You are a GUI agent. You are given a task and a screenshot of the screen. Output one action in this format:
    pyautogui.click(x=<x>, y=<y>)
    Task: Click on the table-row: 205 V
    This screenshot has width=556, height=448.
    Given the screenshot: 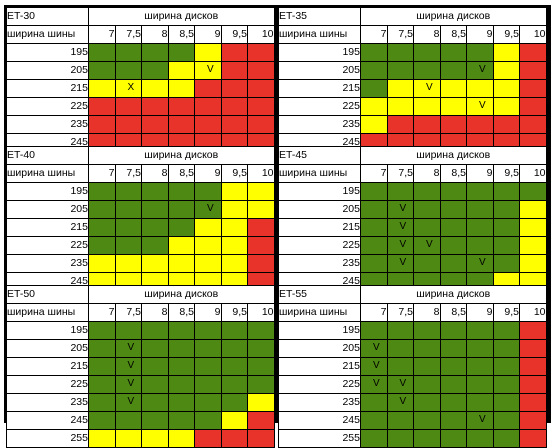 What is the action you would take?
    pyautogui.click(x=412, y=348)
    